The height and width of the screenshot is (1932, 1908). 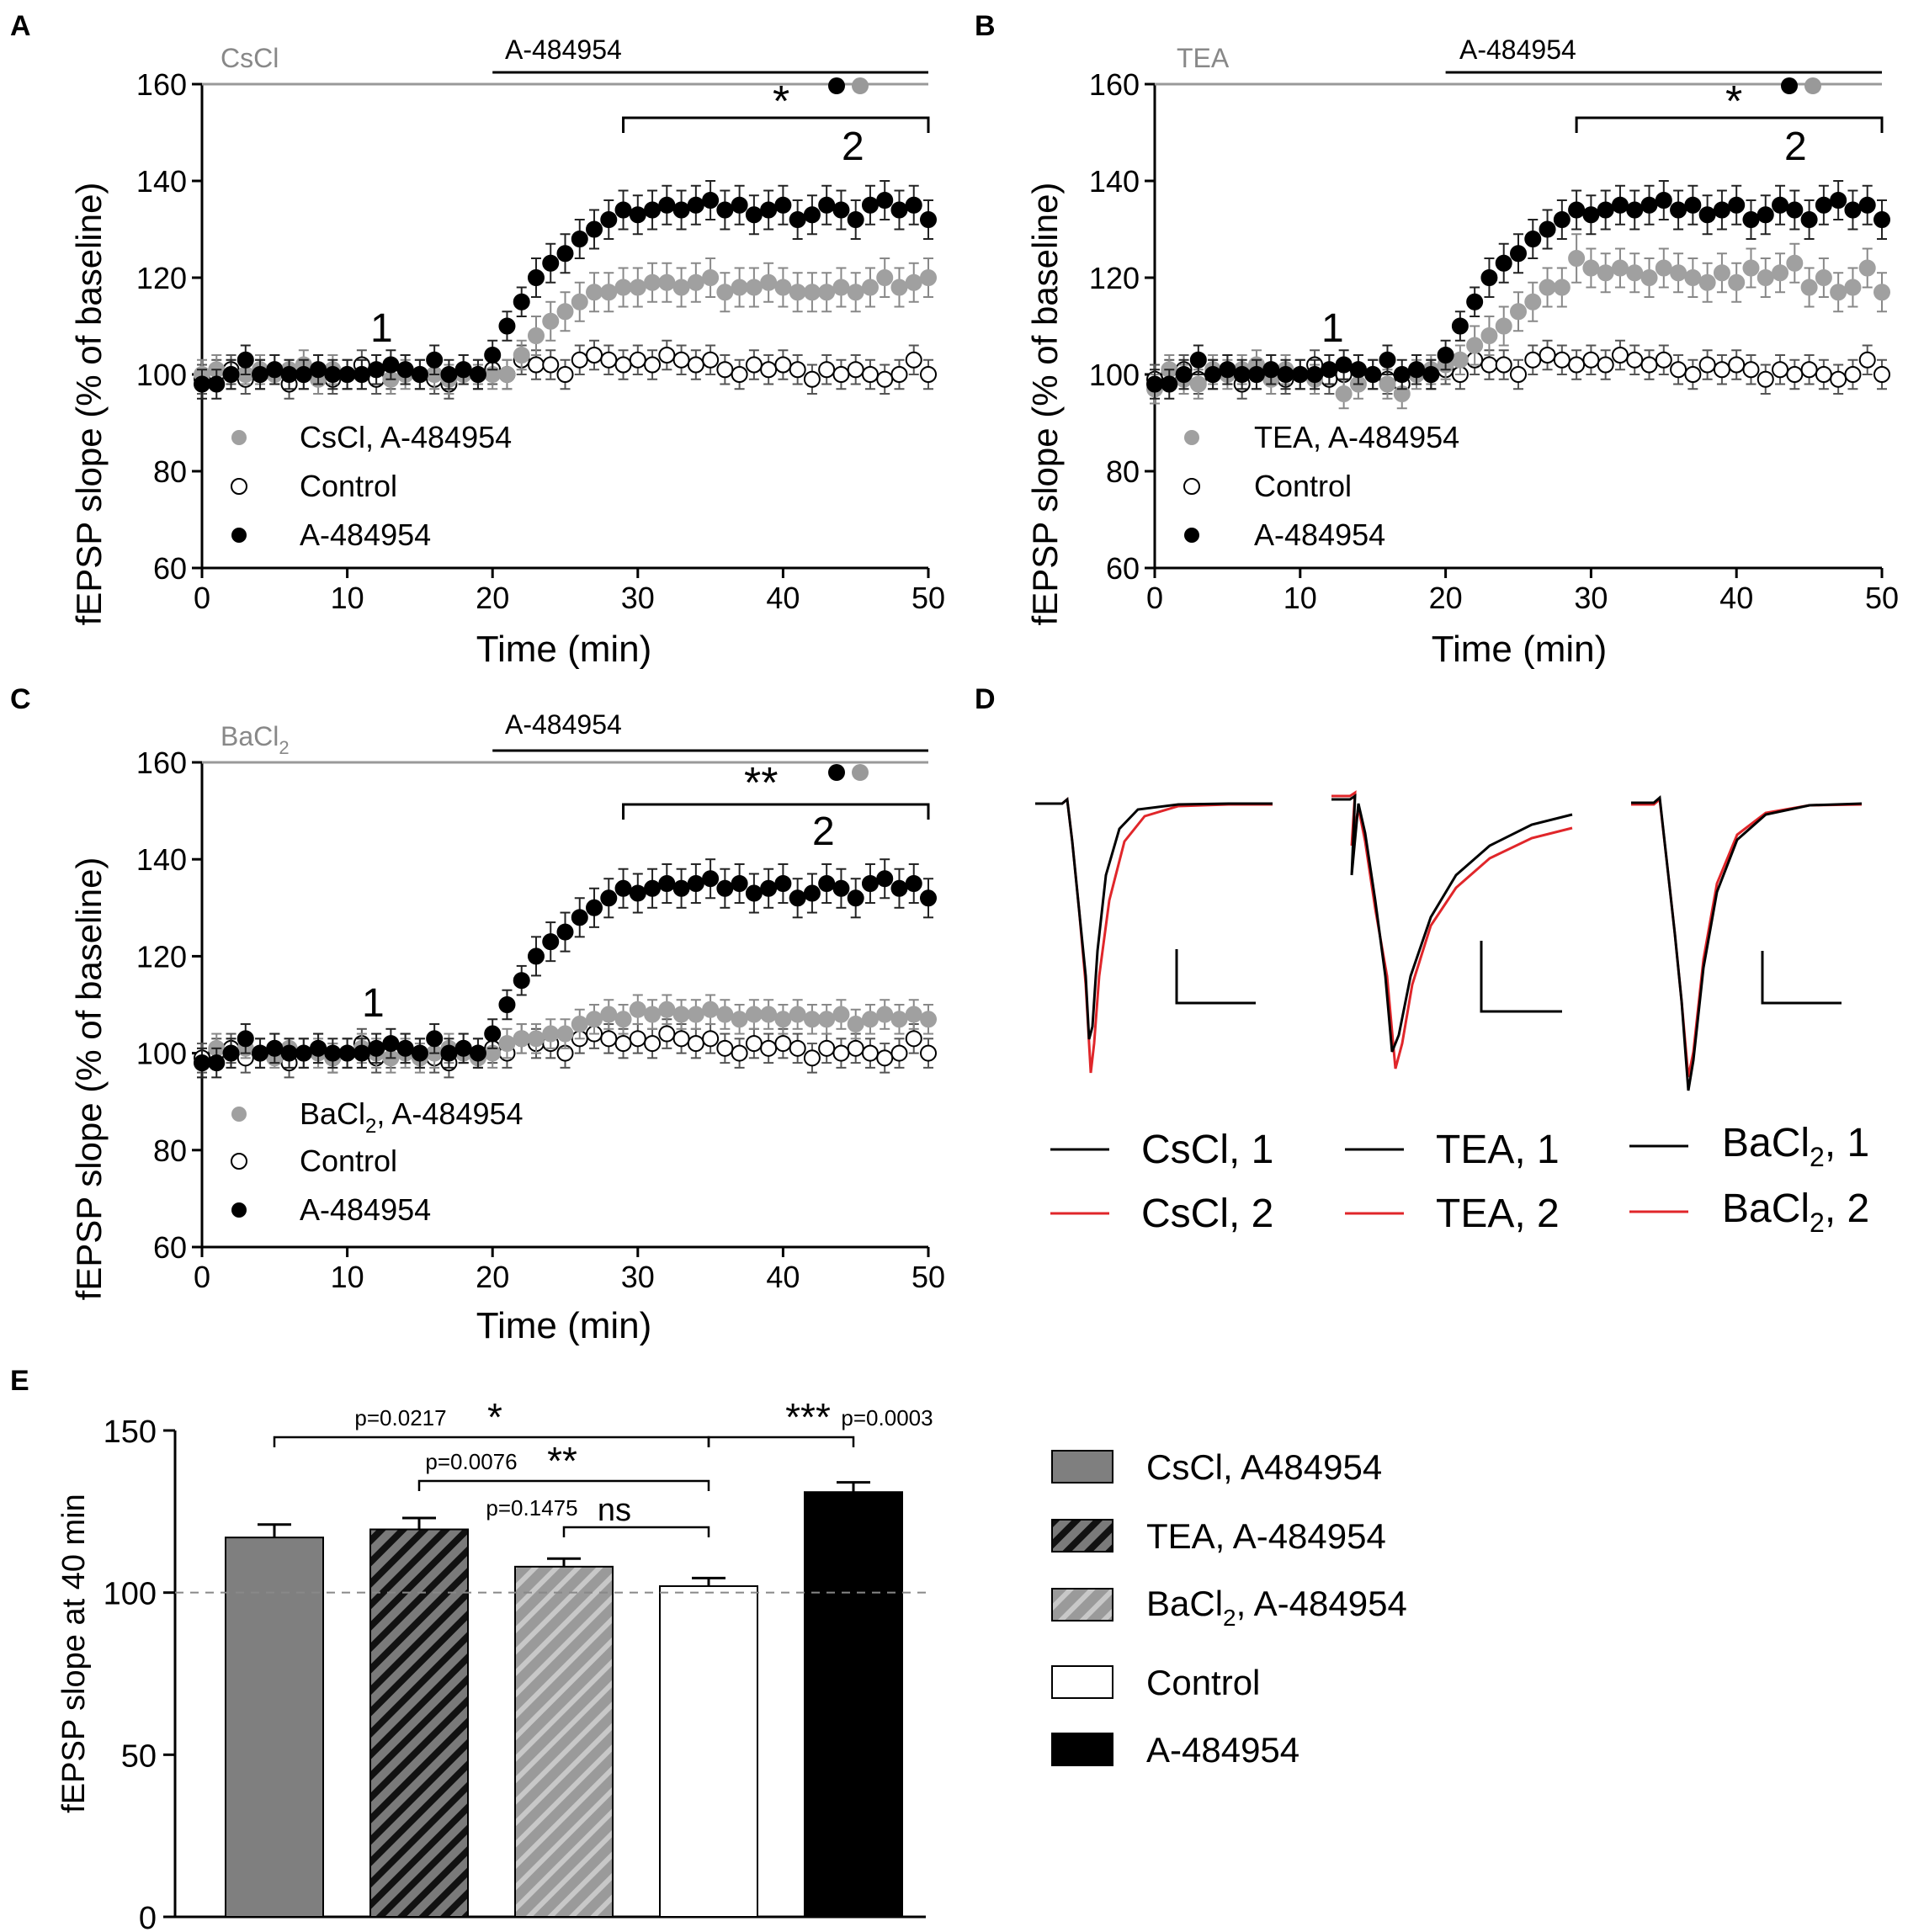 What do you see at coordinates (19, 1381) in the screenshot?
I see `panel-e-label: E` at bounding box center [19, 1381].